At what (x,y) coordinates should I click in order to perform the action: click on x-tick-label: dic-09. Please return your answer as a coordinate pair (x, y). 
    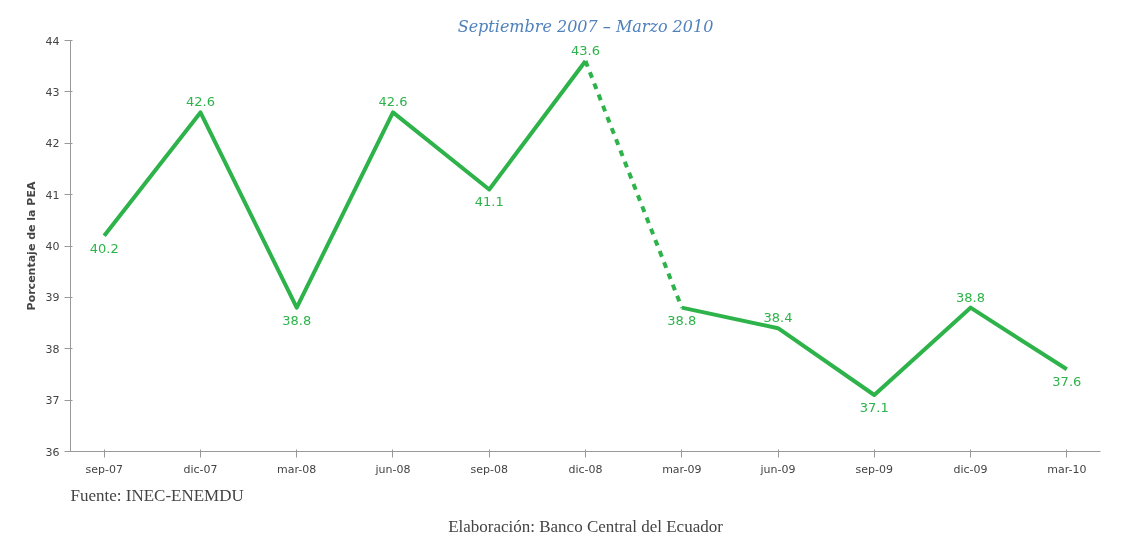
    Looking at the image, I should click on (970, 469).